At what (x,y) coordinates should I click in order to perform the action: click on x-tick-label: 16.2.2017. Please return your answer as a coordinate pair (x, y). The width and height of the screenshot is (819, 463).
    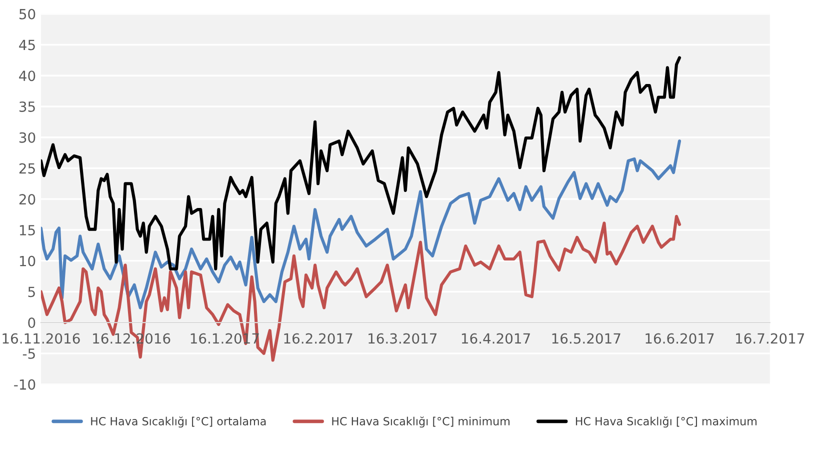
    Looking at the image, I should click on (318, 338).